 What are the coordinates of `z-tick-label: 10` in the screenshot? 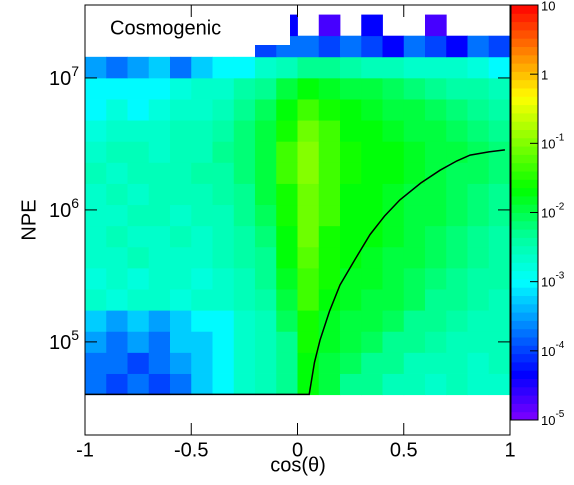 It's located at (548, 6).